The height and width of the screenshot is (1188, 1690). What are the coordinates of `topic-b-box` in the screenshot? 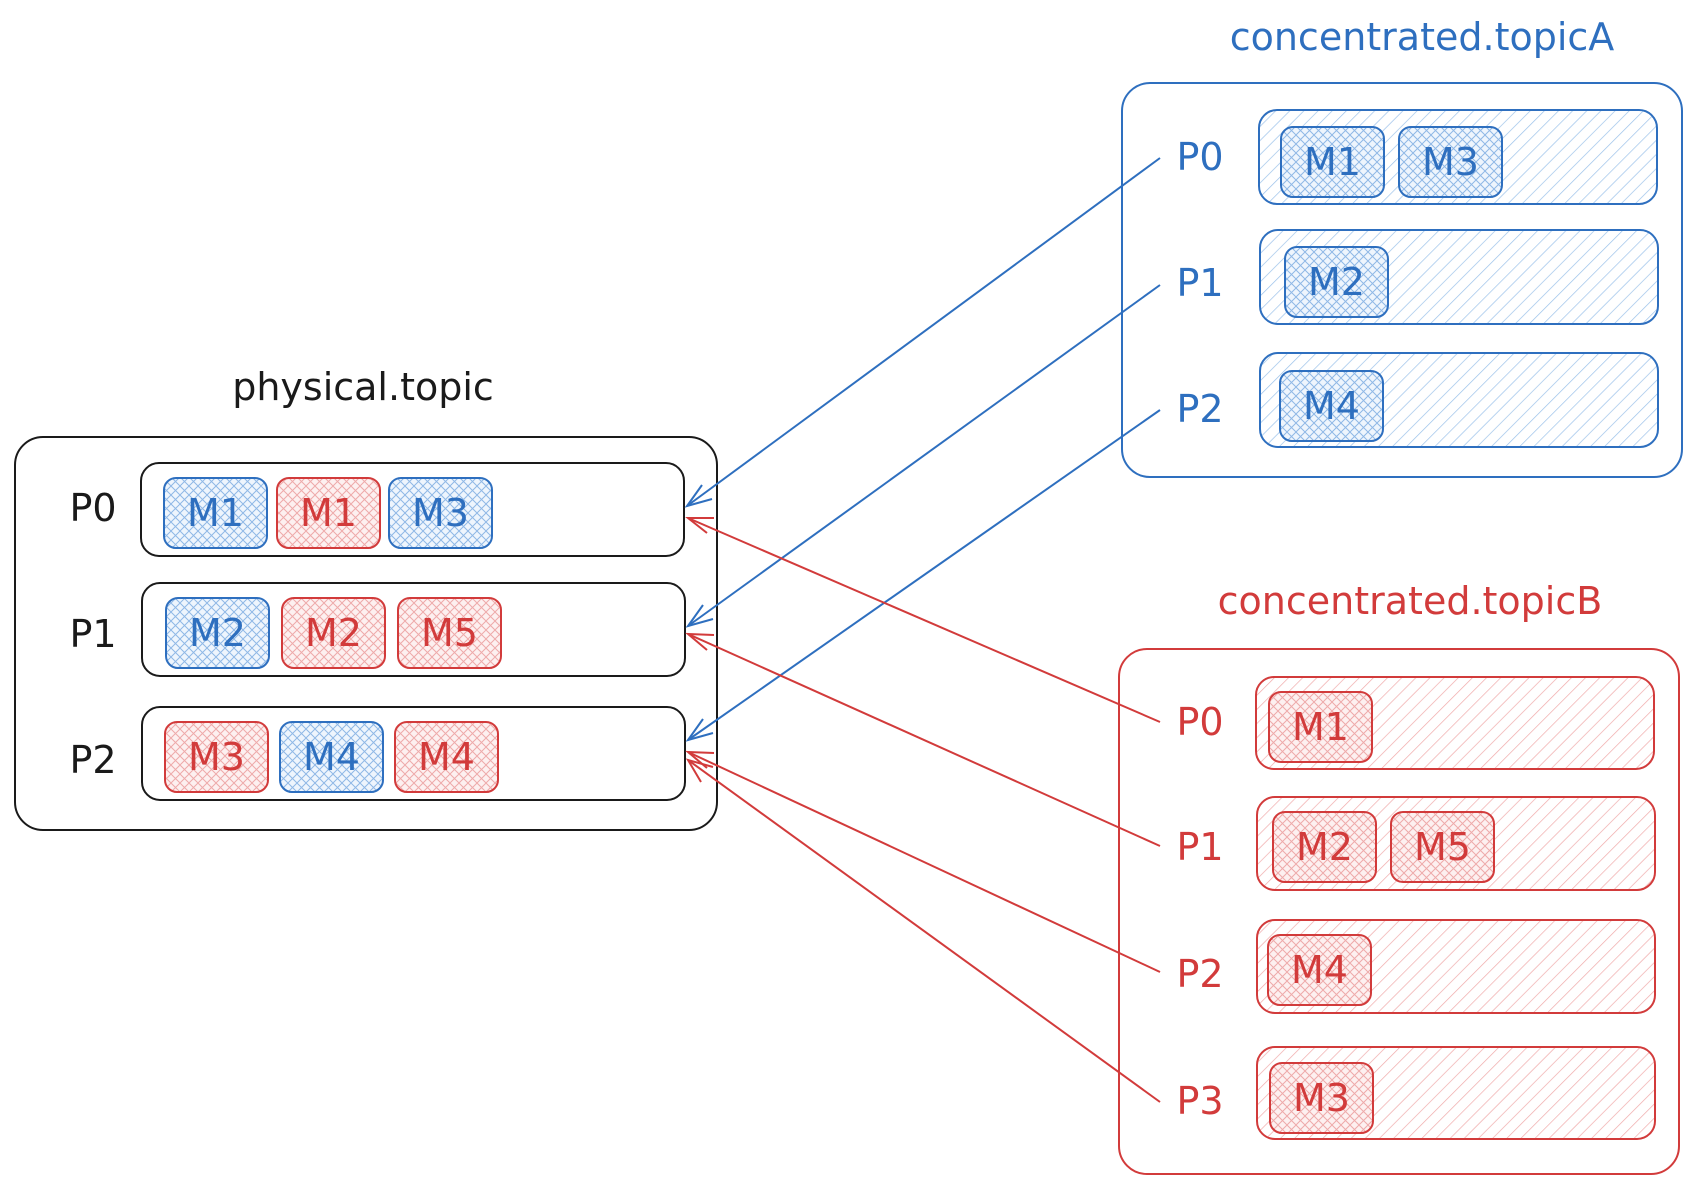 It's located at (1399, 911).